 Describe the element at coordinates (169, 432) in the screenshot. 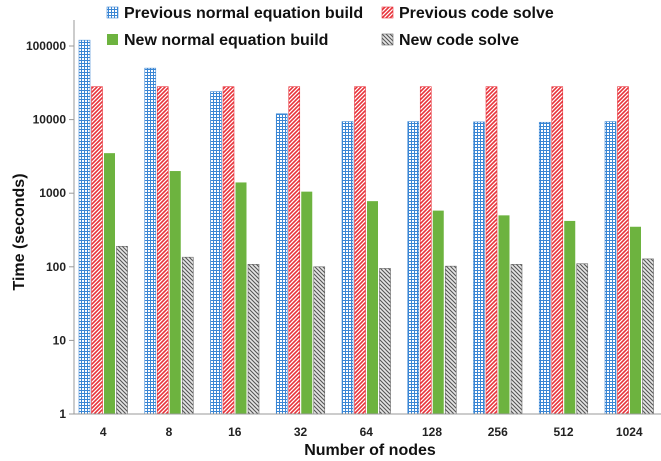

I see `x-tick-label: 8` at that location.